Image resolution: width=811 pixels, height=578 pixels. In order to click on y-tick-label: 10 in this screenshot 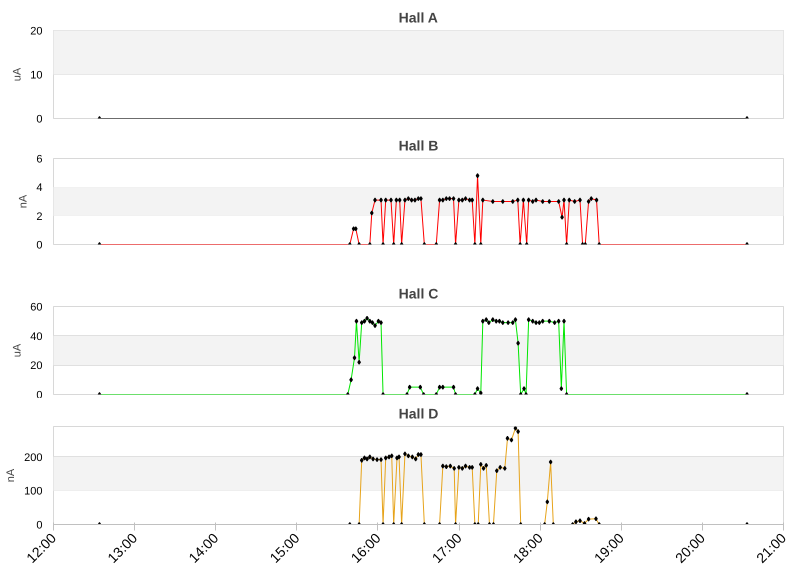, I will do `click(36, 76)`.